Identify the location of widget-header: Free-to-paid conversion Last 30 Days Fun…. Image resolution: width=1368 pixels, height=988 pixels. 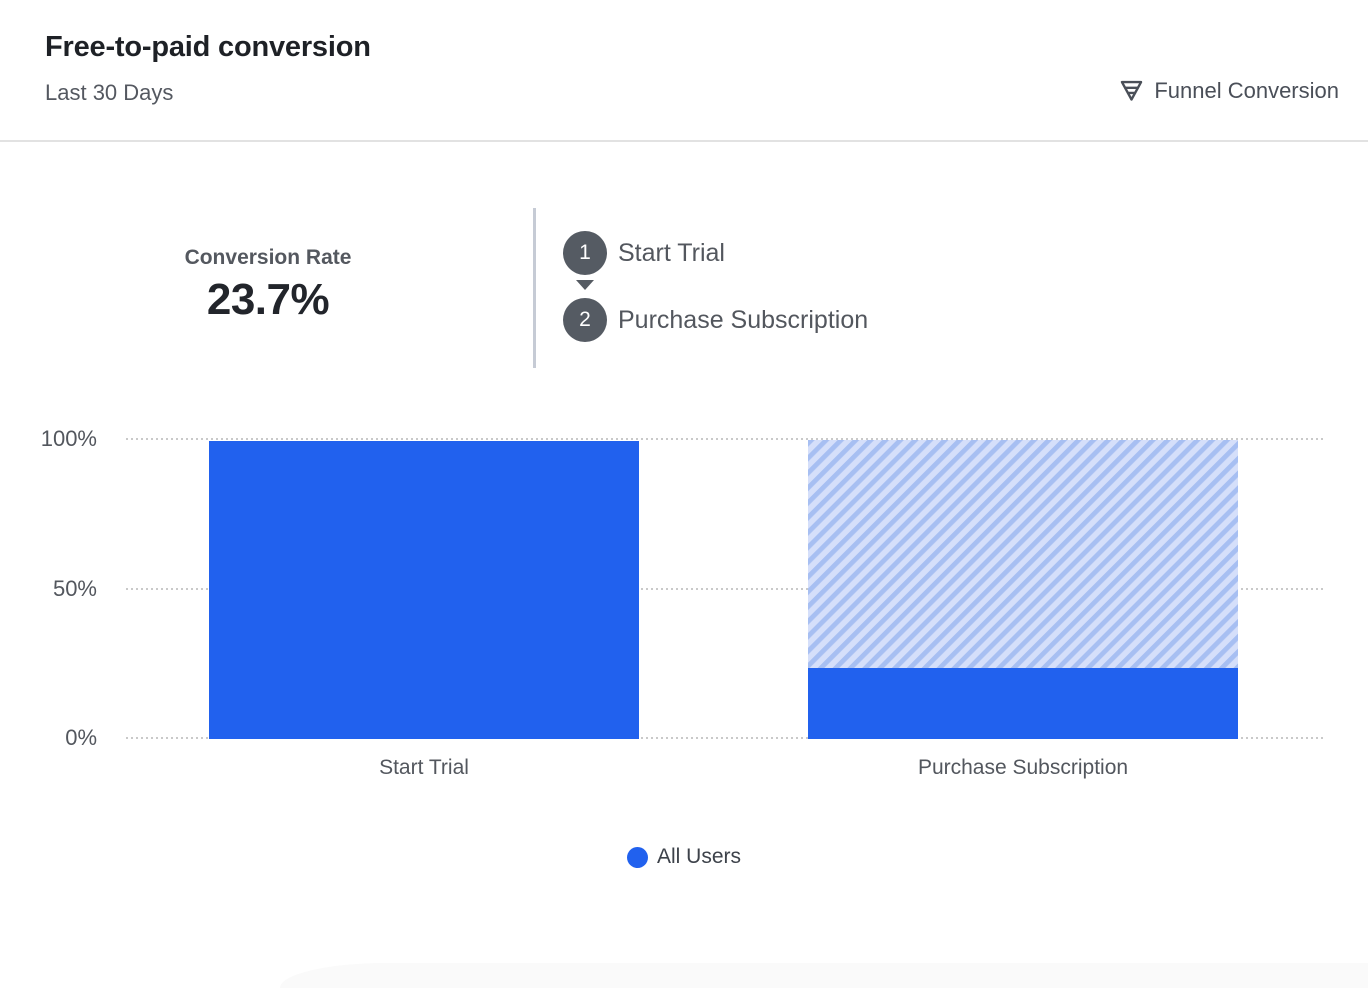
(684, 71).